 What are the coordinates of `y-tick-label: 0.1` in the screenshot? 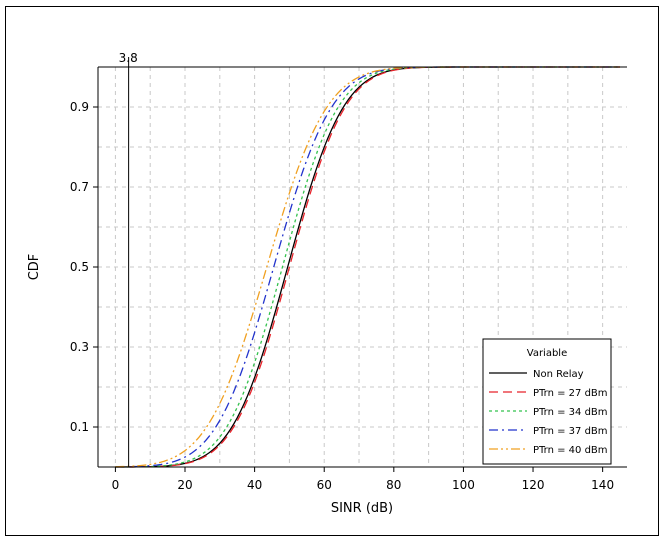 It's located at (79, 427).